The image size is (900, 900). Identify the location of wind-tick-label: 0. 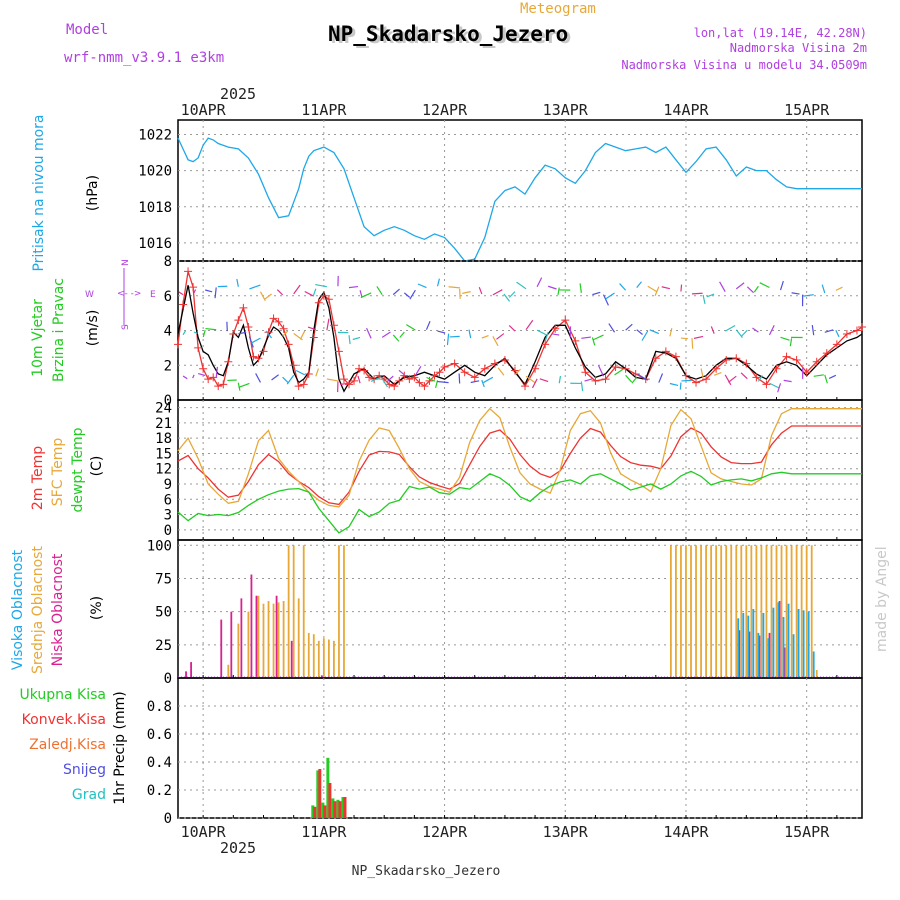
(168, 401).